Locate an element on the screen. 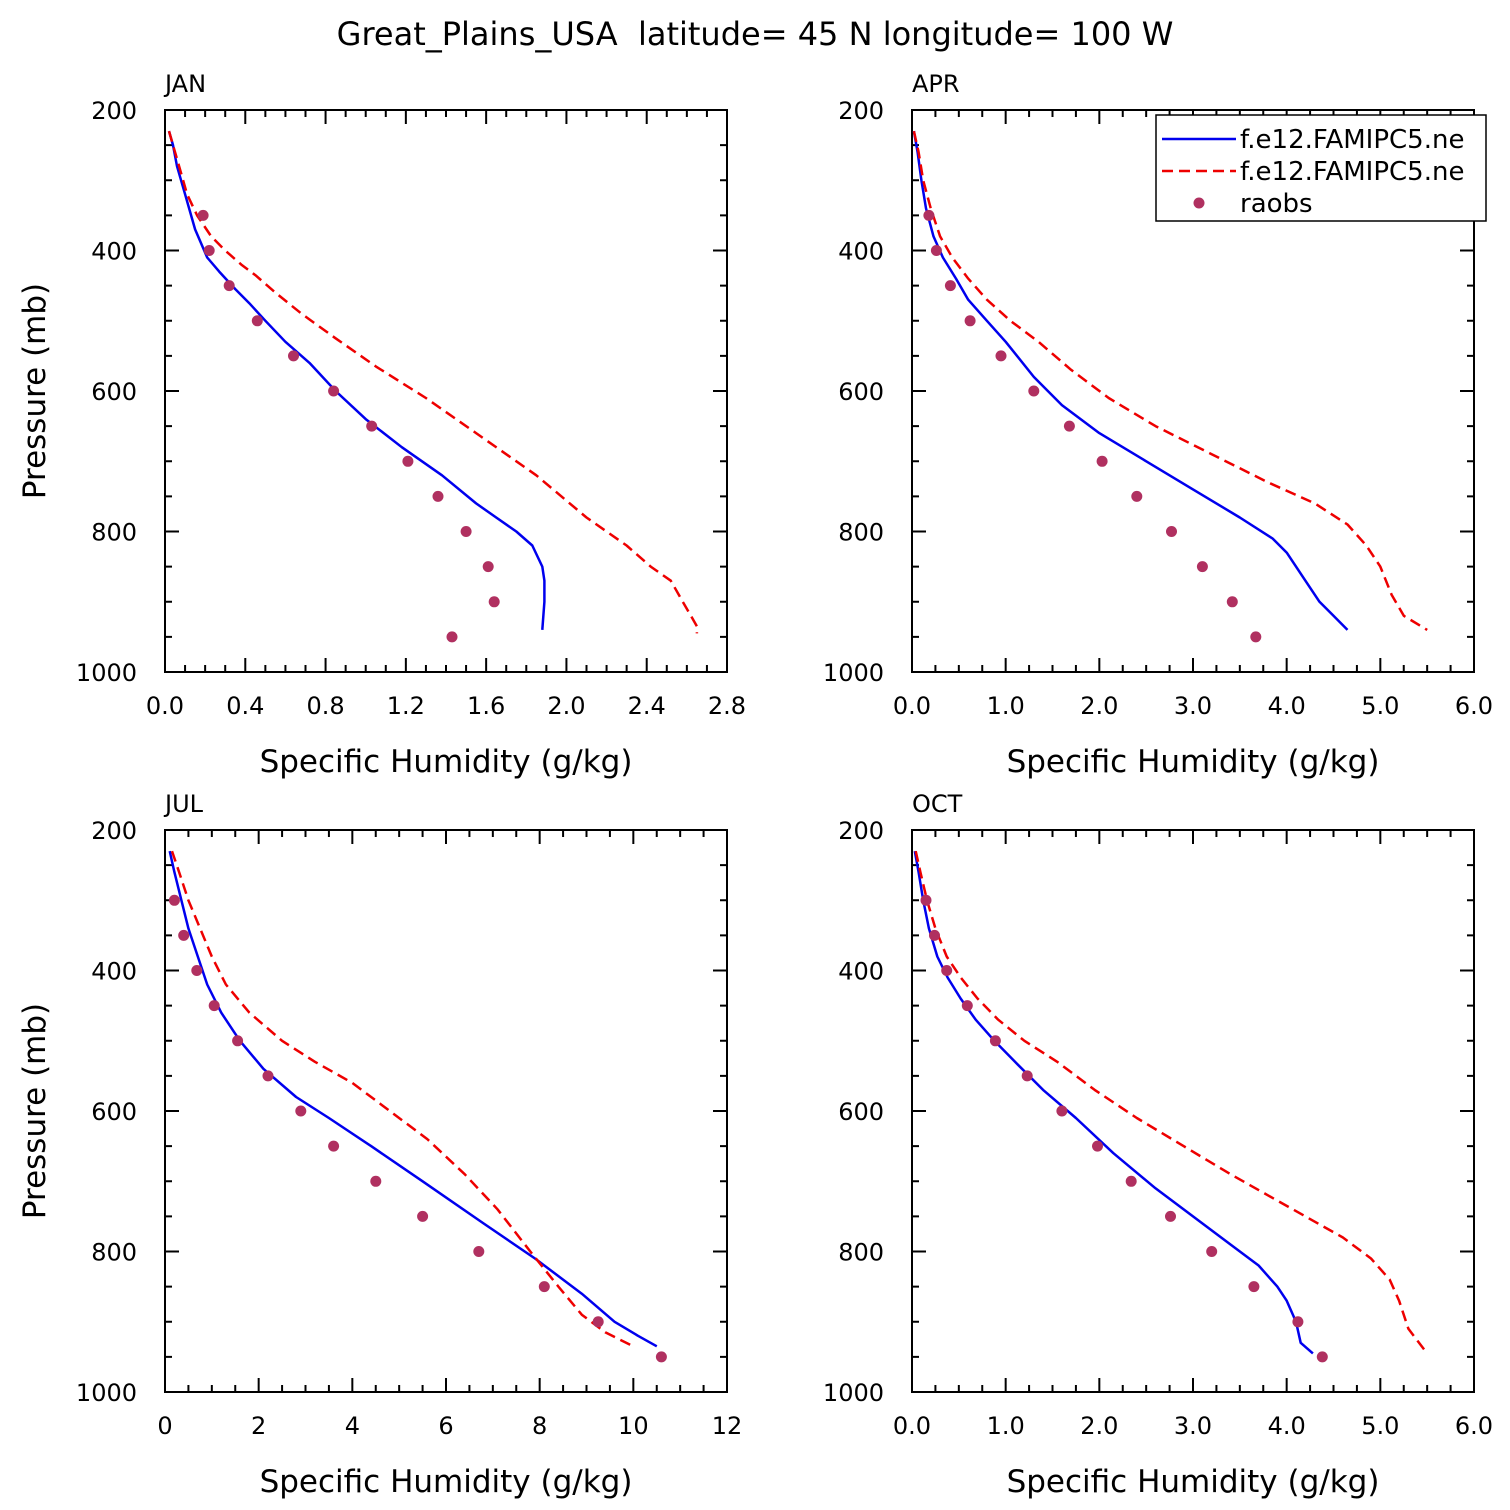 This screenshot has height=1510, width=1510. panel-label: OCT is located at coordinates (937, 804).